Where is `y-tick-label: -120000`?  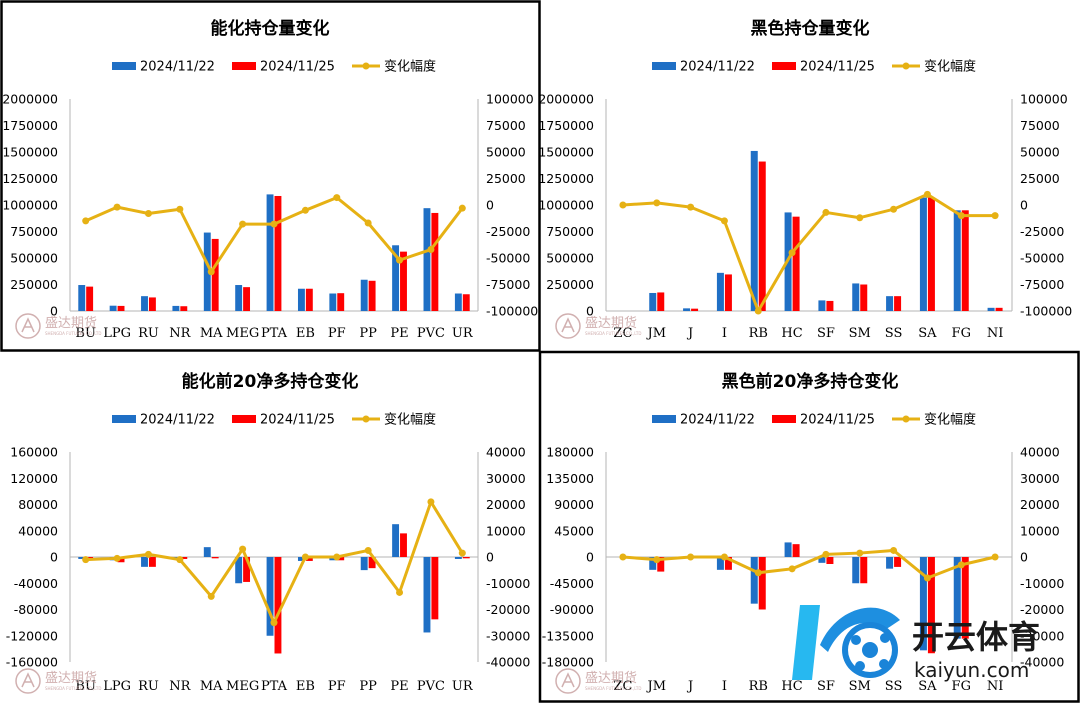 y-tick-label: -120000 is located at coordinates (32, 635).